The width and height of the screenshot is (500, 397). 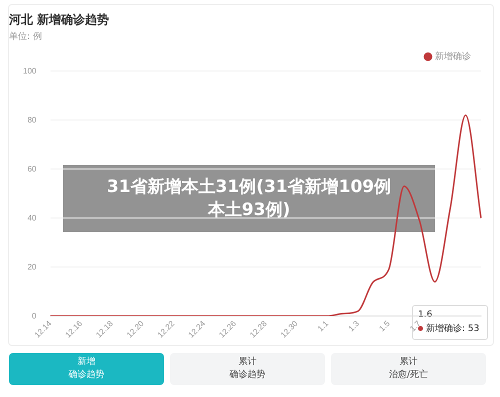 What do you see at coordinates (354, 326) in the screenshot?
I see `x-tick-label: 1.3` at bounding box center [354, 326].